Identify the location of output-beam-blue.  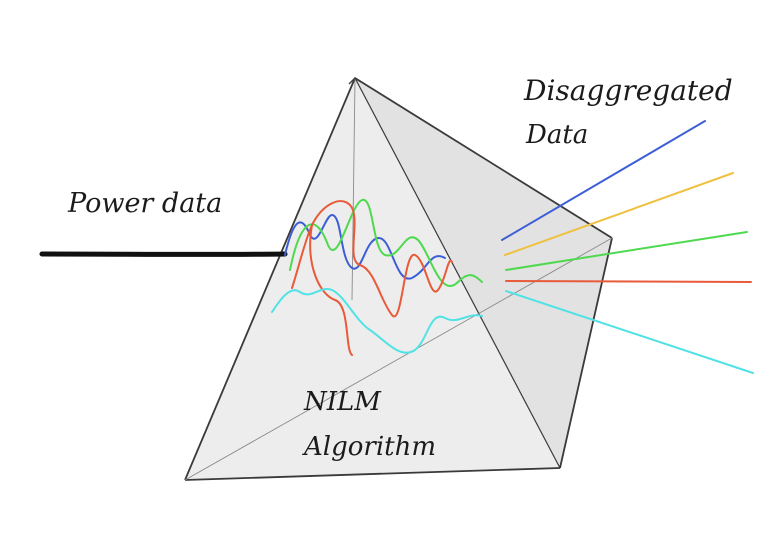
(603, 180).